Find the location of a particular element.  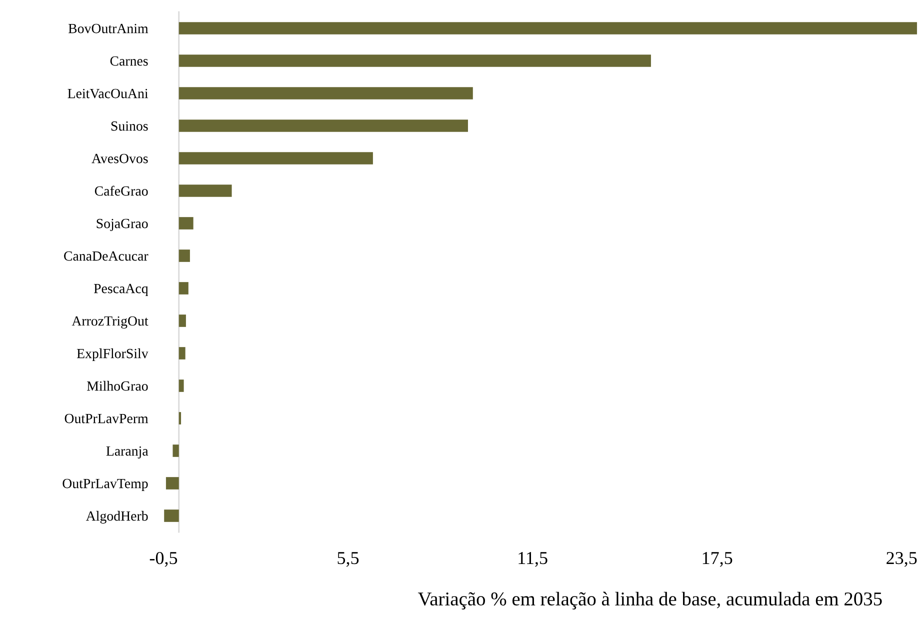

y-tick-label: Carnes is located at coordinates (129, 61).